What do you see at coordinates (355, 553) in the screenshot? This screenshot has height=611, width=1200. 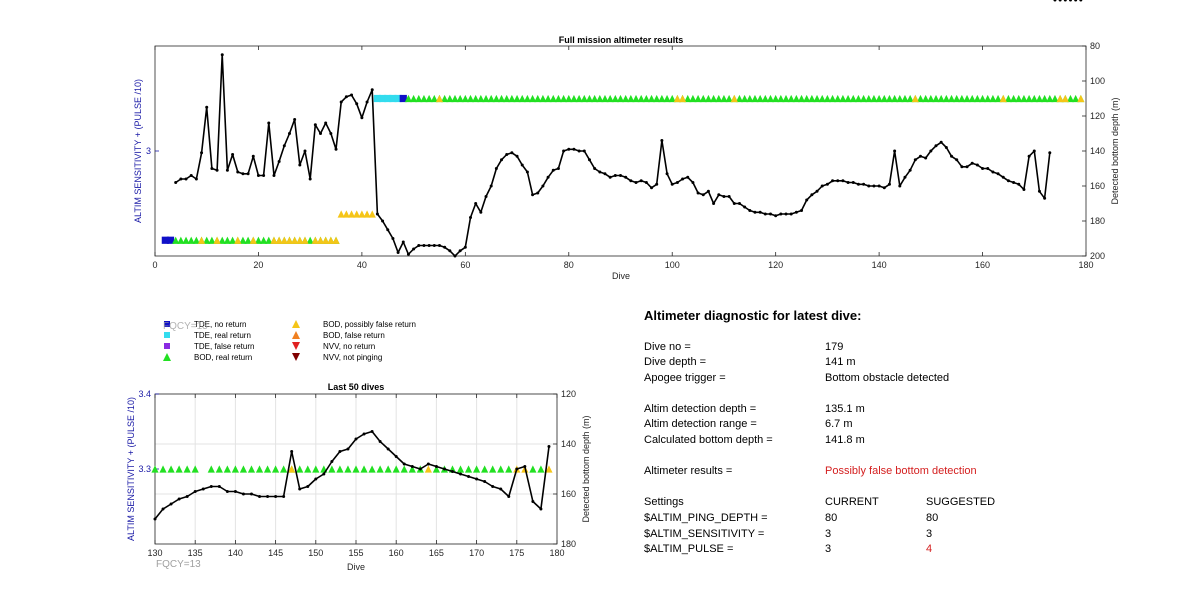 I see `x-tick-label: 155` at bounding box center [355, 553].